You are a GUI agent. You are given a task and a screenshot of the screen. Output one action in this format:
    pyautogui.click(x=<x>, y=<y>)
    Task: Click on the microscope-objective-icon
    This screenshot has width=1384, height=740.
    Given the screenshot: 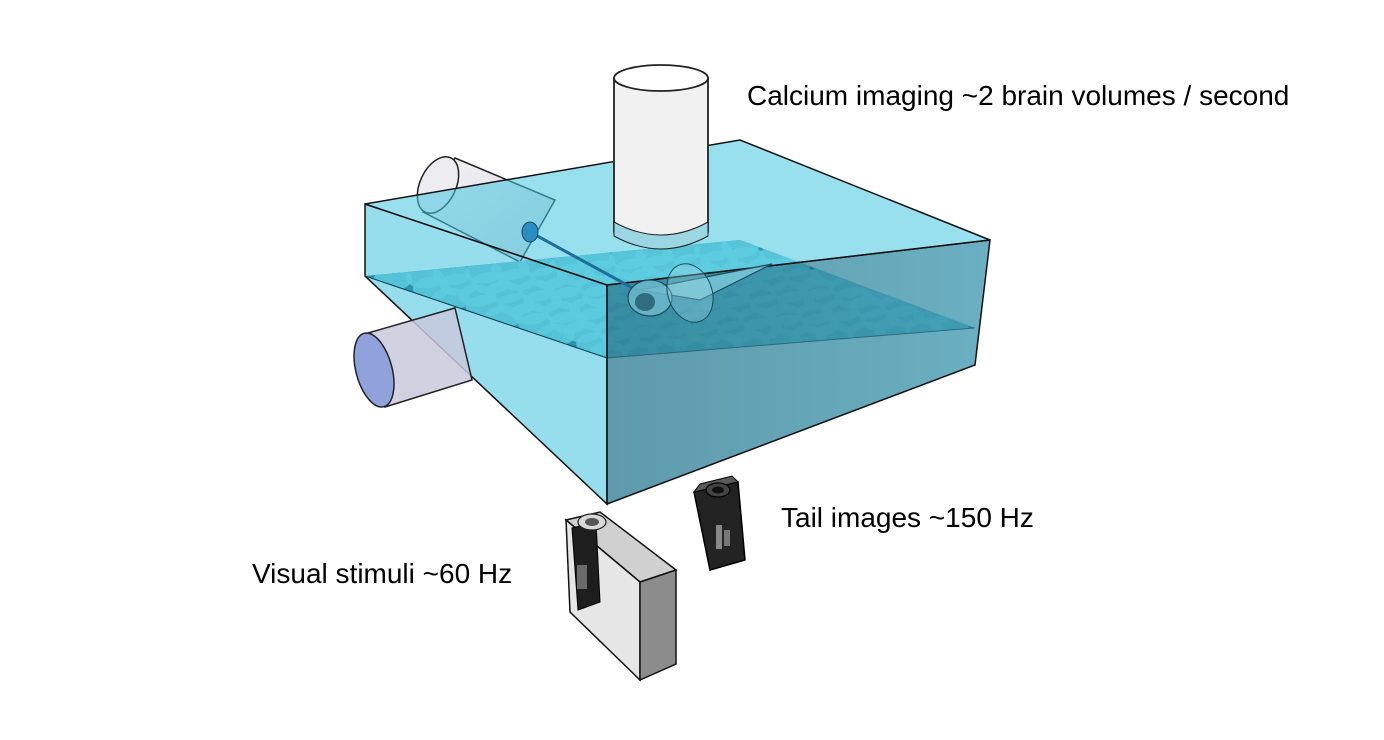 What is the action you would take?
    pyautogui.click(x=661, y=157)
    